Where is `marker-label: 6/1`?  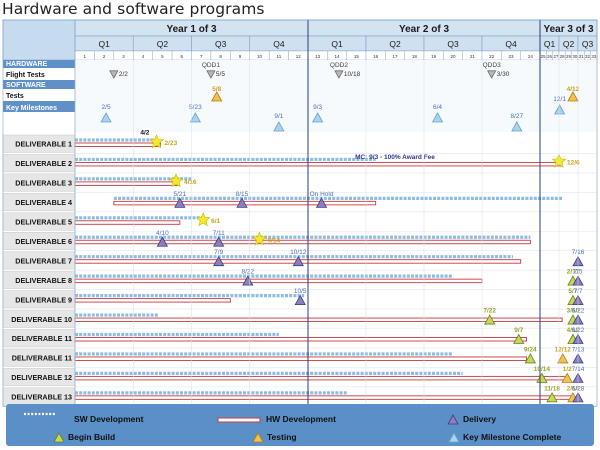 marker-label: 6/1 is located at coordinates (215, 221).